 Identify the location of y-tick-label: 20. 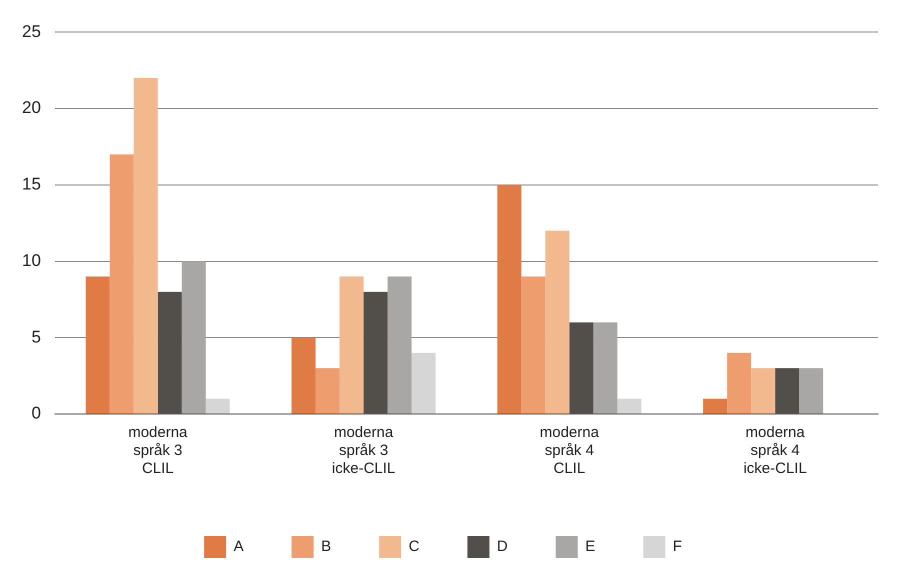
(31, 108).